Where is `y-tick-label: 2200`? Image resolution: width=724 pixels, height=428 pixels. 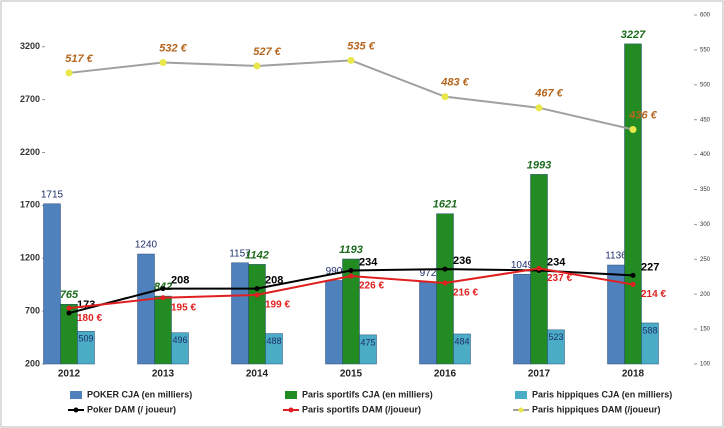 y-tick-label: 2200 is located at coordinates (30, 152).